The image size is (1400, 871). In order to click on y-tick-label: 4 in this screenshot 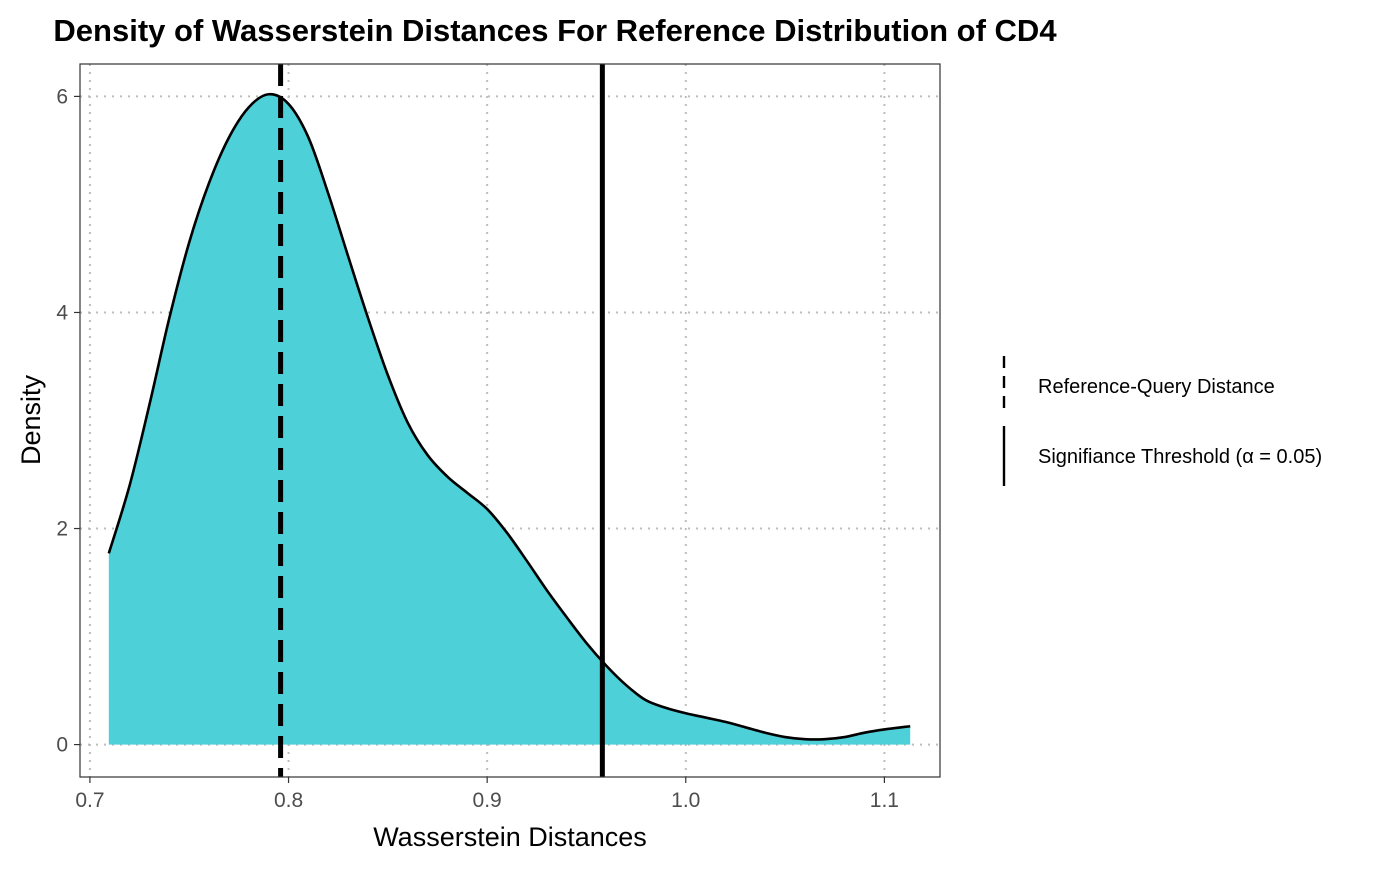, I will do `click(62, 312)`.